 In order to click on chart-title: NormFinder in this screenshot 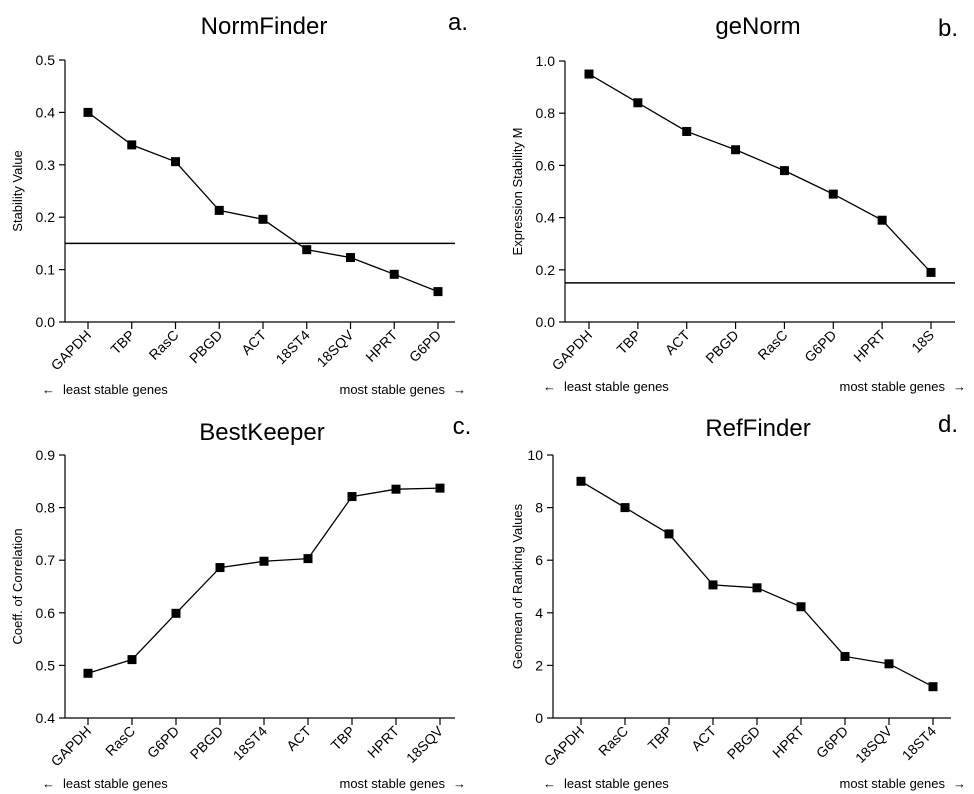, I will do `click(264, 26)`.